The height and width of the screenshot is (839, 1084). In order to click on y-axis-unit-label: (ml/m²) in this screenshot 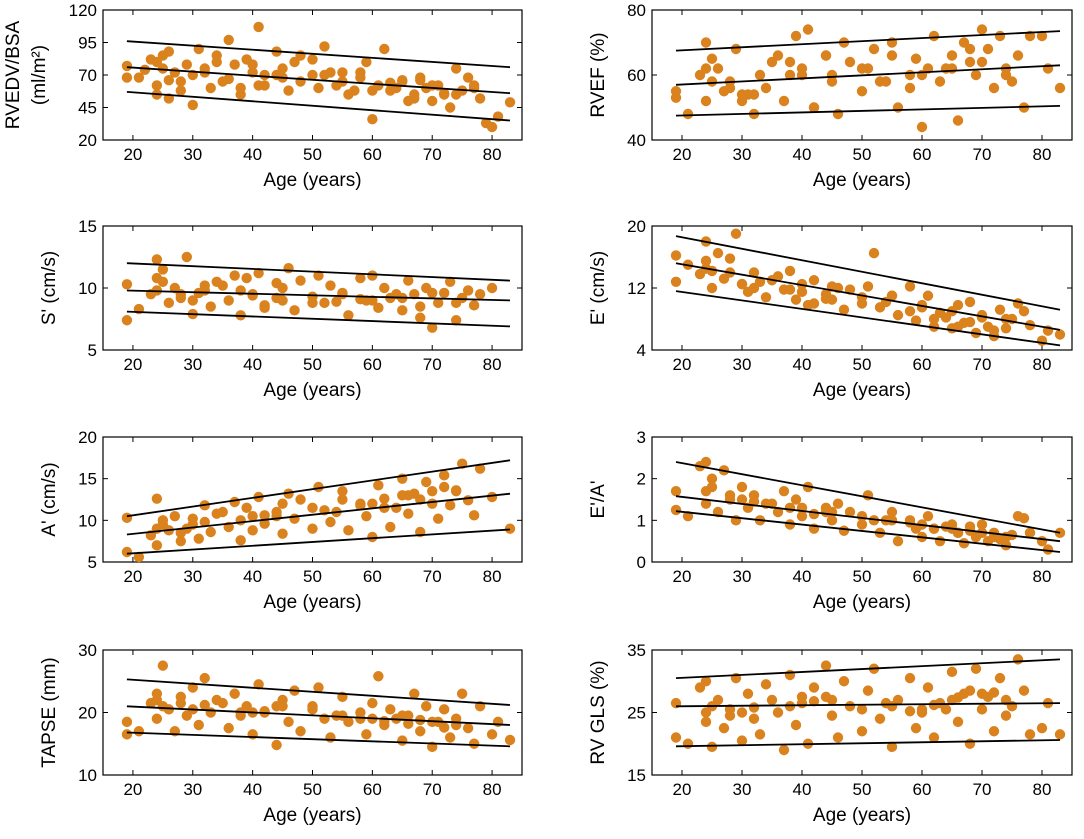, I will do `click(39, 75)`.